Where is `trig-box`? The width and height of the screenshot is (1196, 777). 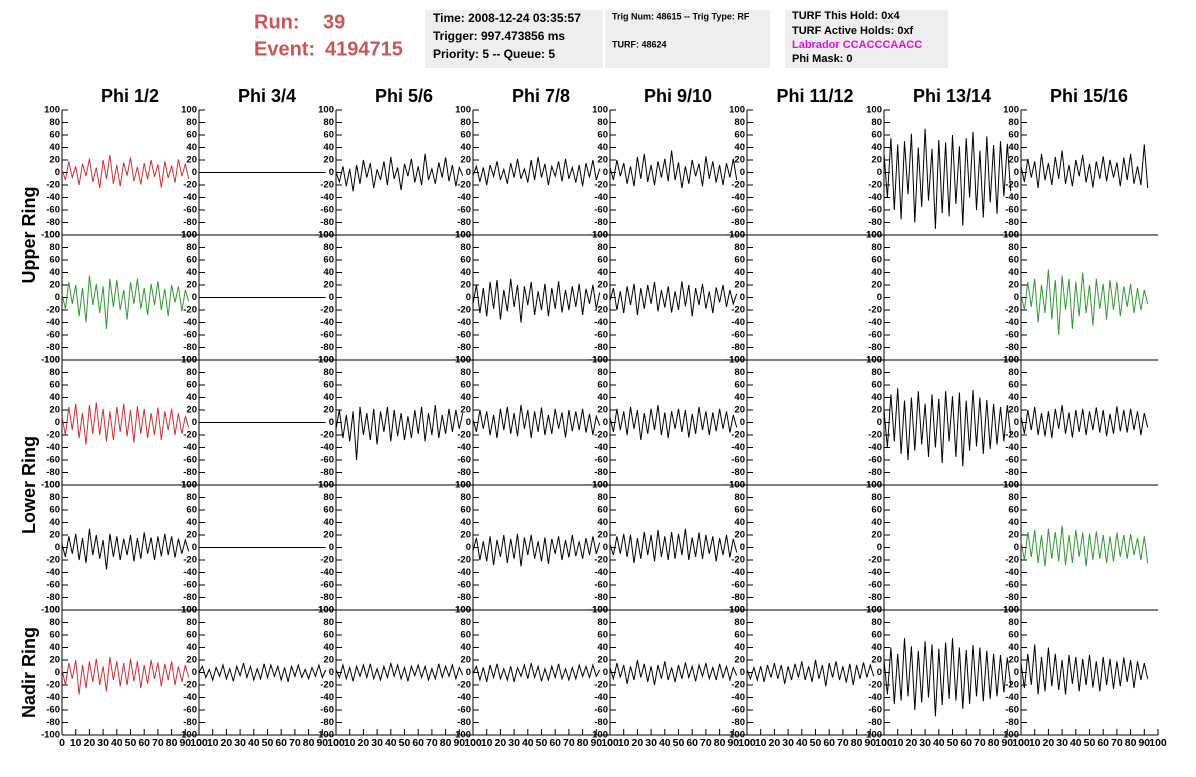 trig-box is located at coordinates (687, 39).